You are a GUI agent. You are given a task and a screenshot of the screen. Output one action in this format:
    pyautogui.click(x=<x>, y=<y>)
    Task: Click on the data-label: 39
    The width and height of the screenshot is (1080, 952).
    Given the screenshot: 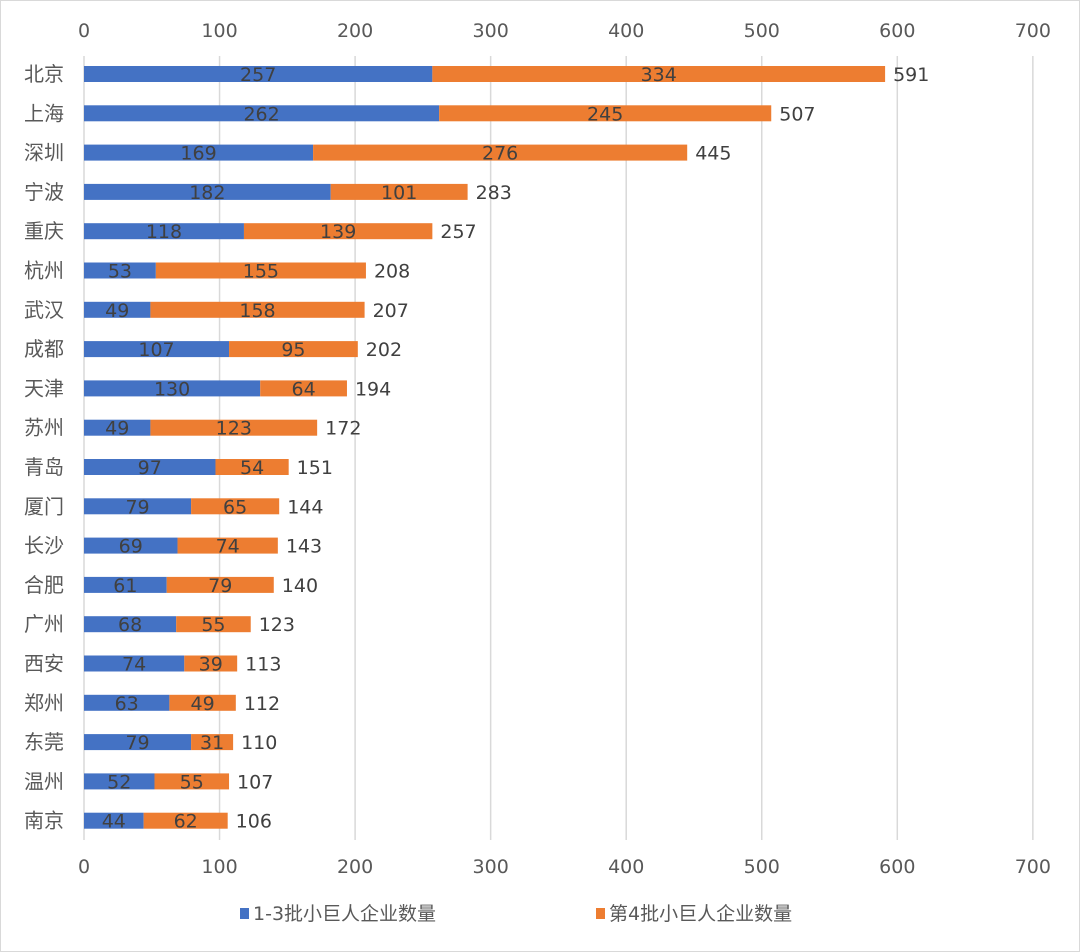 What is the action you would take?
    pyautogui.click(x=211, y=665)
    